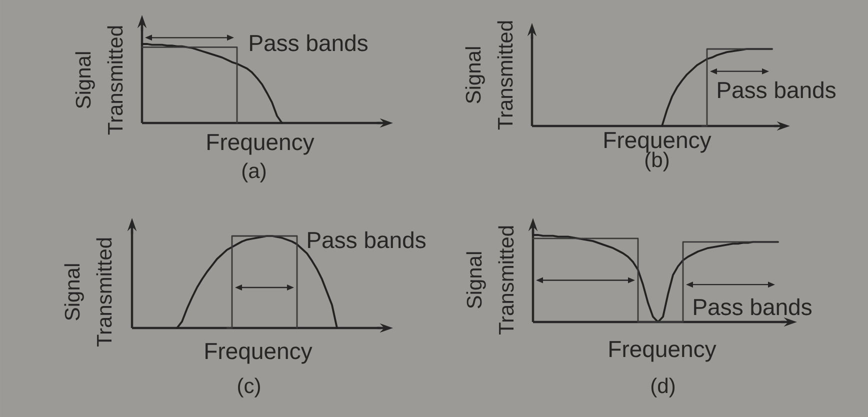 The height and width of the screenshot is (417, 868). What do you see at coordinates (663, 388) in the screenshot?
I see `text: (d)` at bounding box center [663, 388].